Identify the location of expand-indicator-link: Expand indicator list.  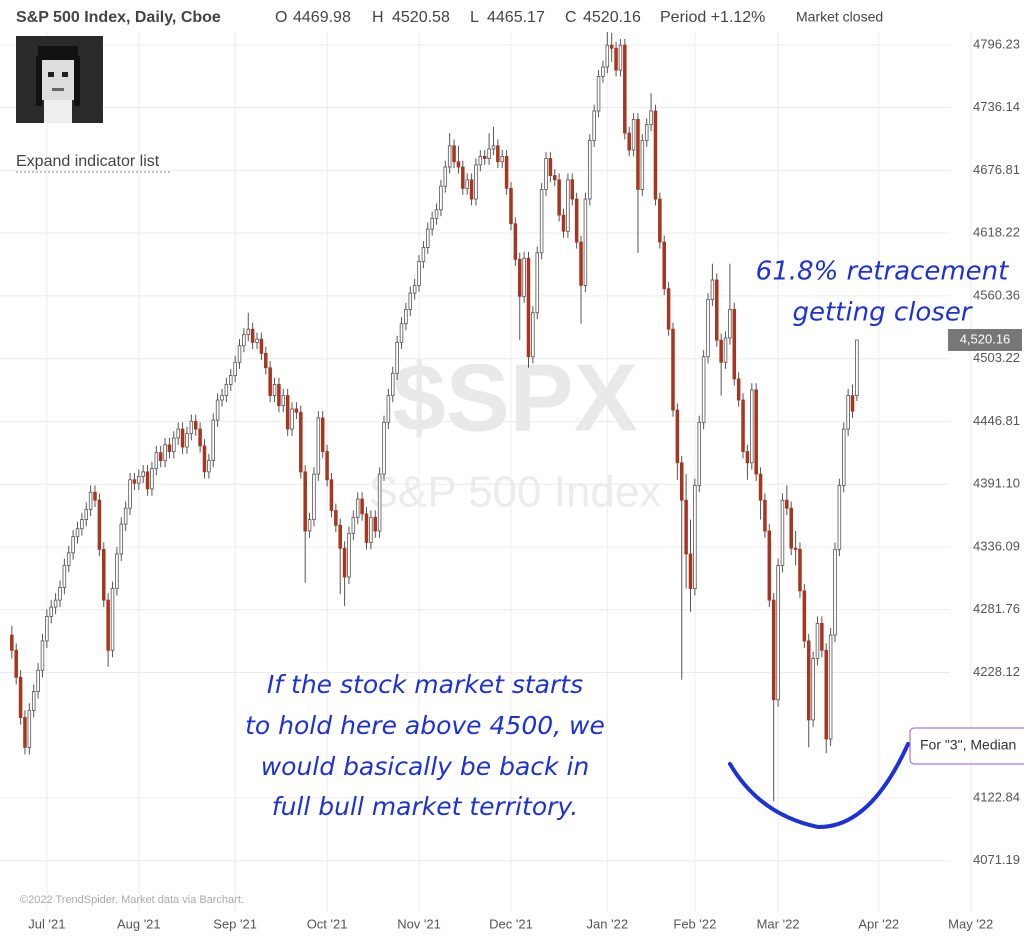
(88, 161).